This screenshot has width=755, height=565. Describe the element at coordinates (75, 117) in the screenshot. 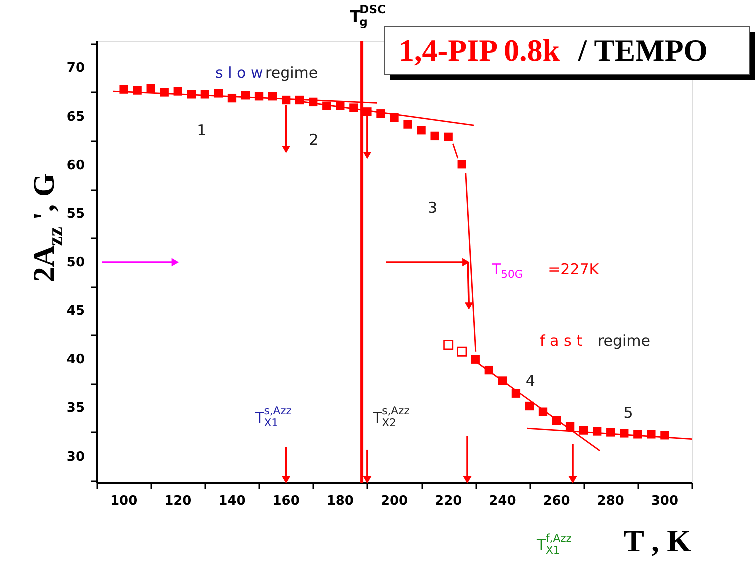

I see `y-tick-label: 65` at that location.